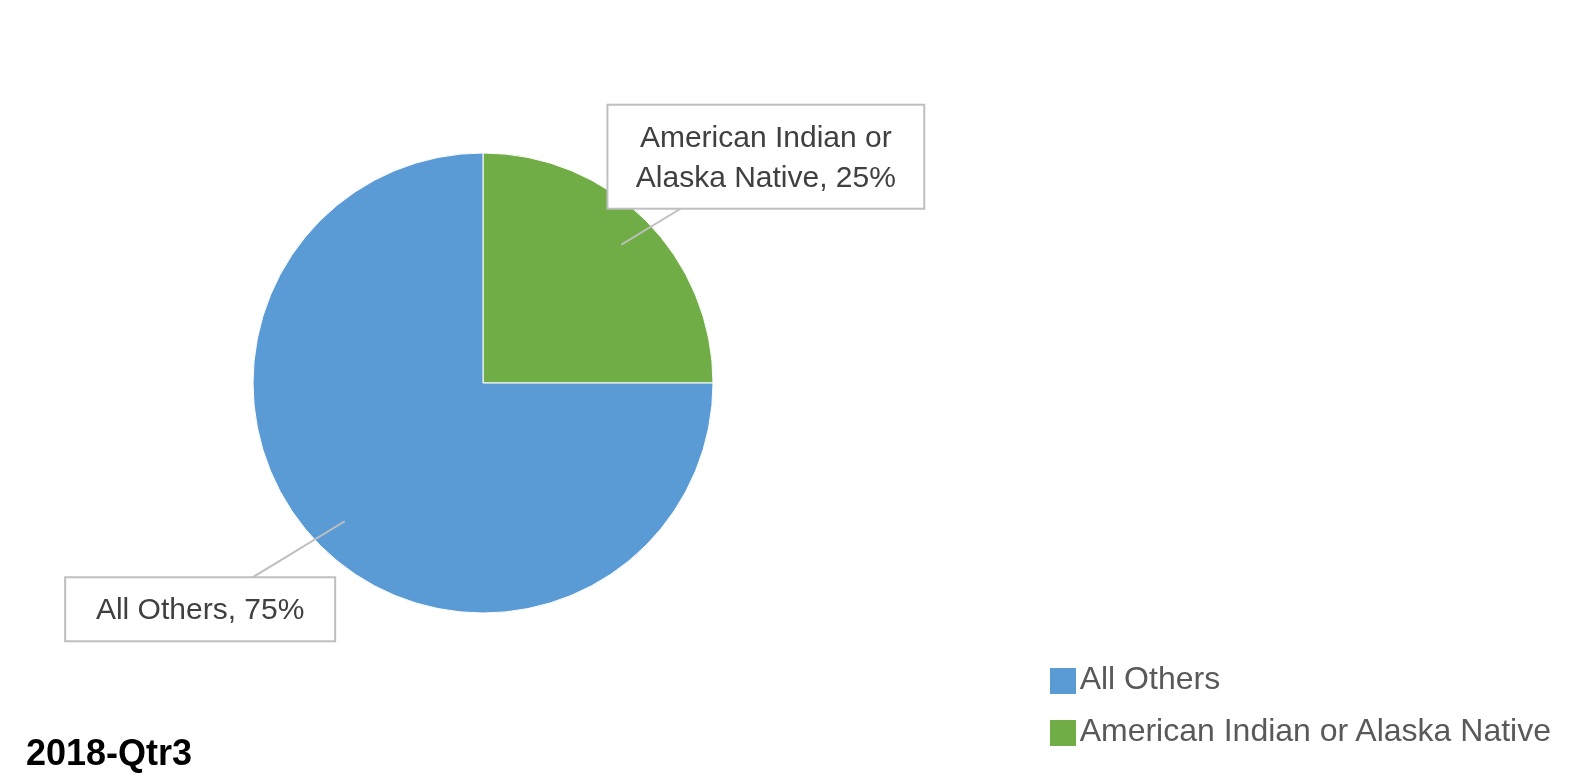 The width and height of the screenshot is (1574, 784). I want to click on data-label: All Others, 75%, so click(200, 609).